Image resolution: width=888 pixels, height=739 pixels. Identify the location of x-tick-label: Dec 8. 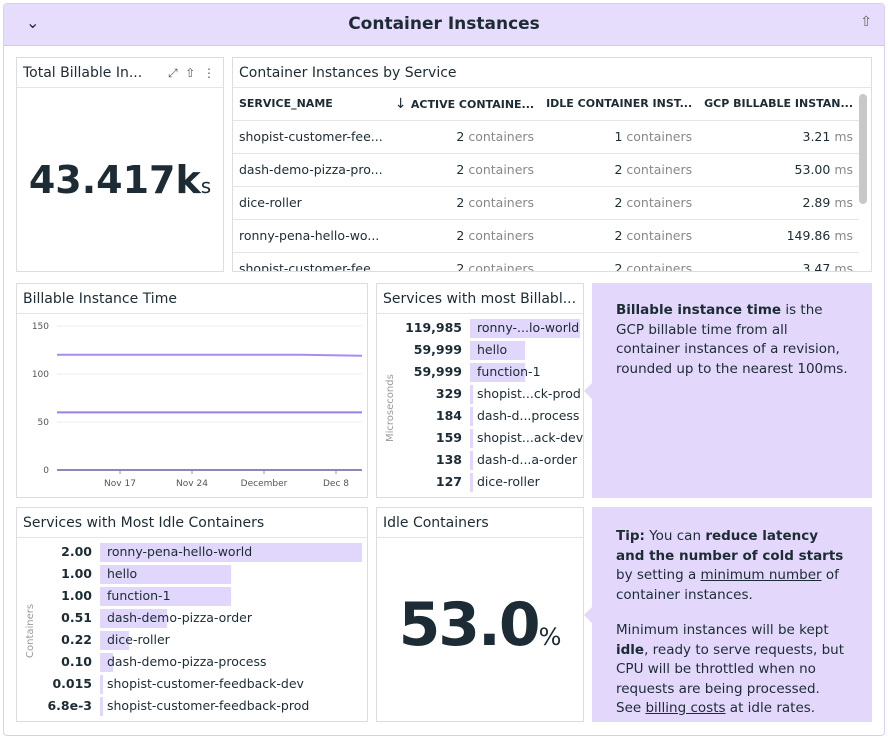
(336, 484).